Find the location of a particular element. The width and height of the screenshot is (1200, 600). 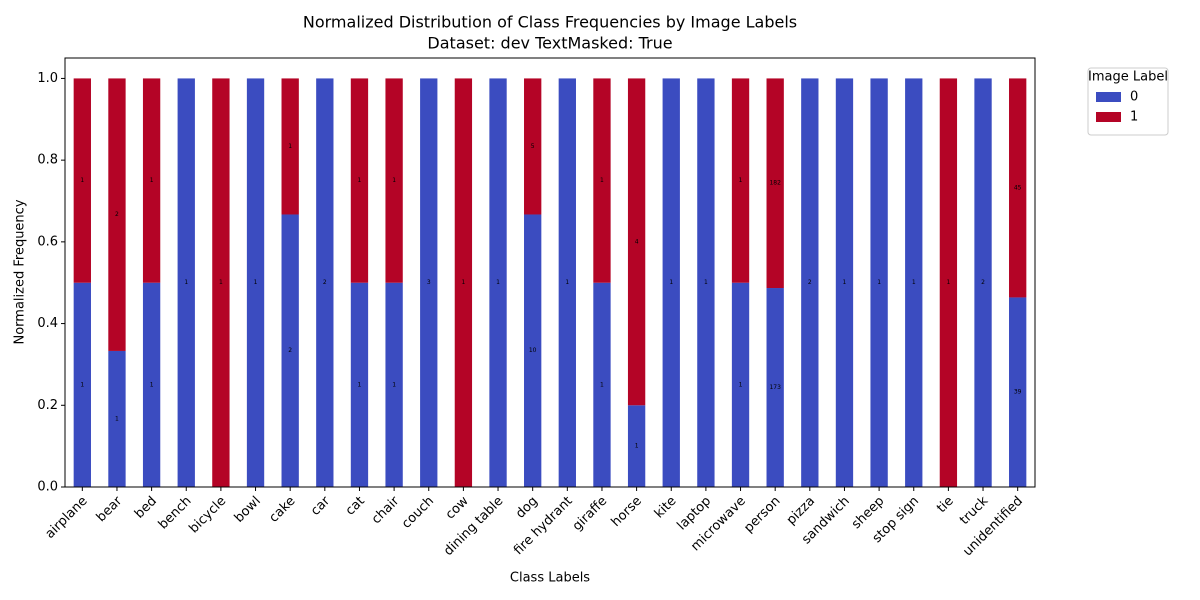

y-axis-label: Normalized Frequency is located at coordinates (20, 271).